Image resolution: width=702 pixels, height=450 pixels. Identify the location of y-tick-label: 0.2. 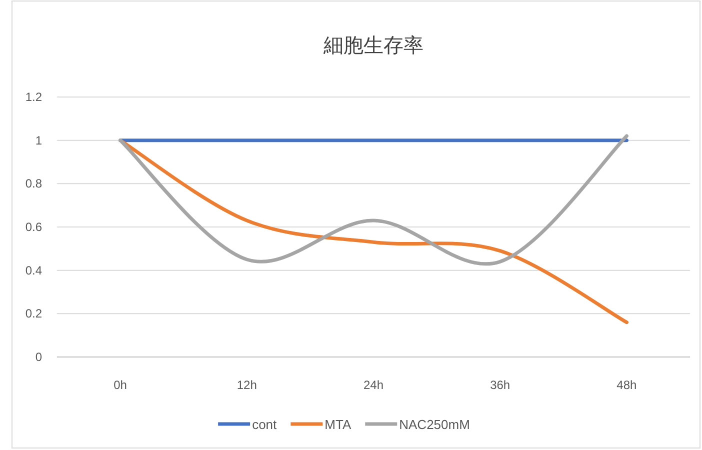
(33, 313).